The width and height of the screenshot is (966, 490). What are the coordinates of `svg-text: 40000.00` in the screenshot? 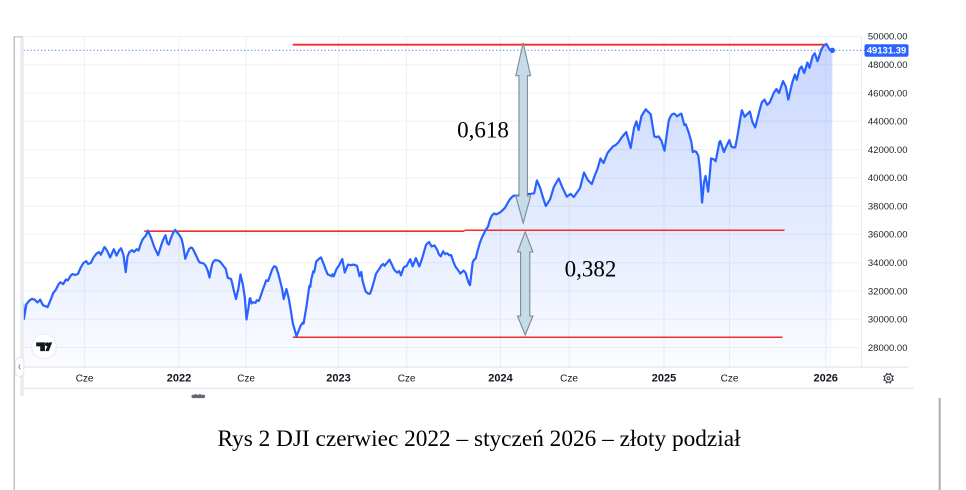 It's located at (888, 178).